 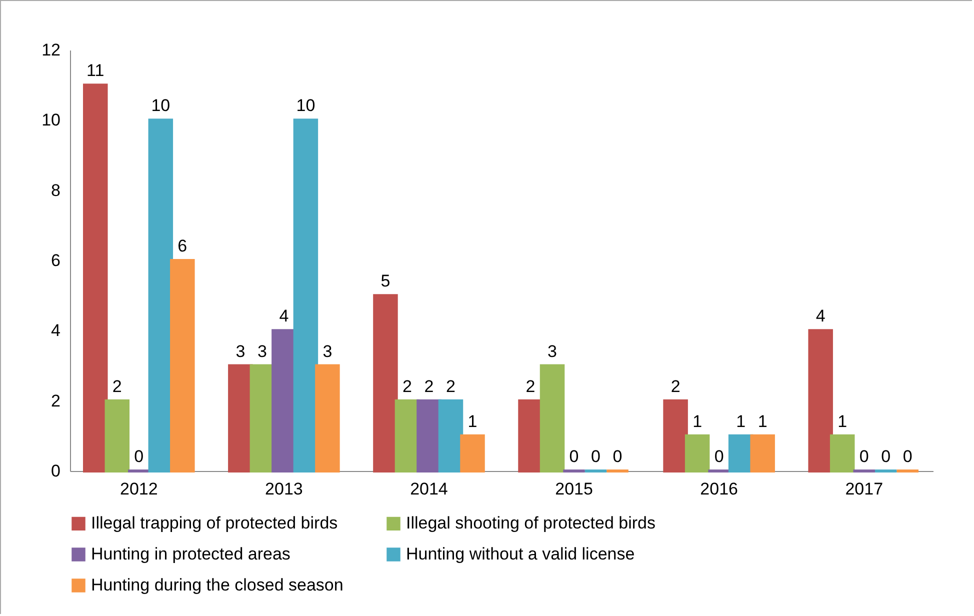 I want to click on y-tick-label: 4, so click(x=55, y=330).